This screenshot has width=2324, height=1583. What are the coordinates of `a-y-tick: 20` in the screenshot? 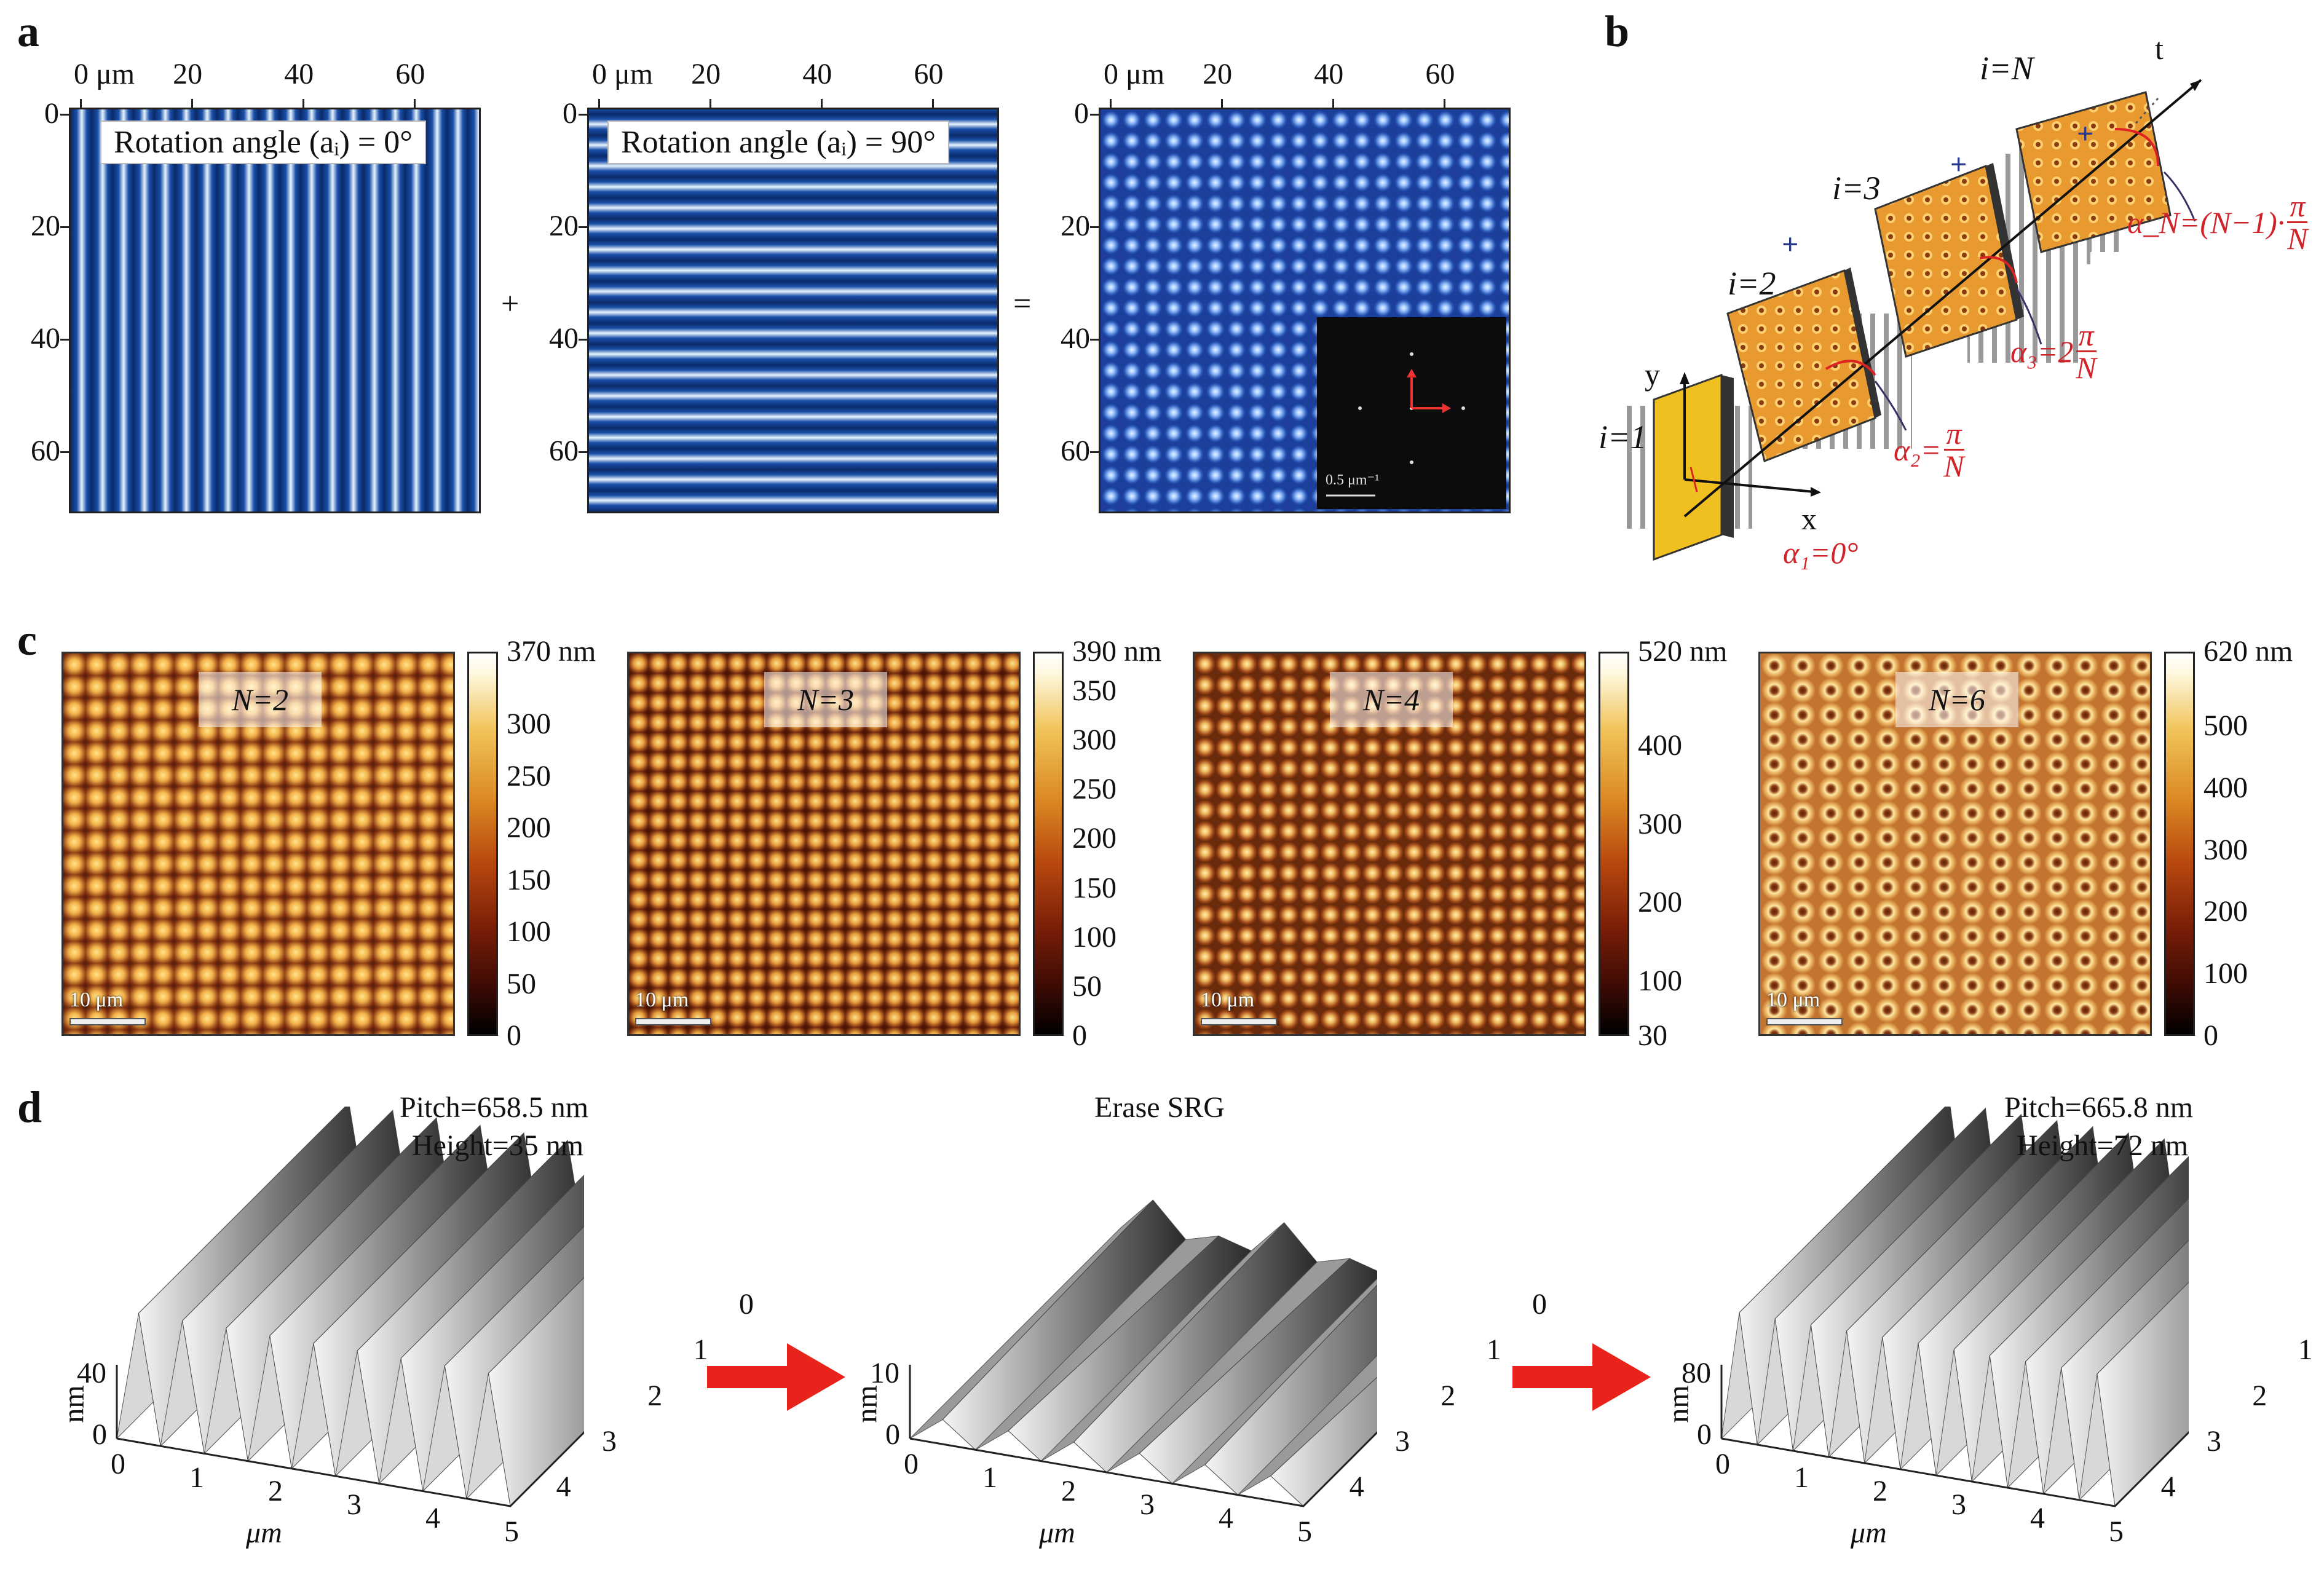 It's located at (45, 225).